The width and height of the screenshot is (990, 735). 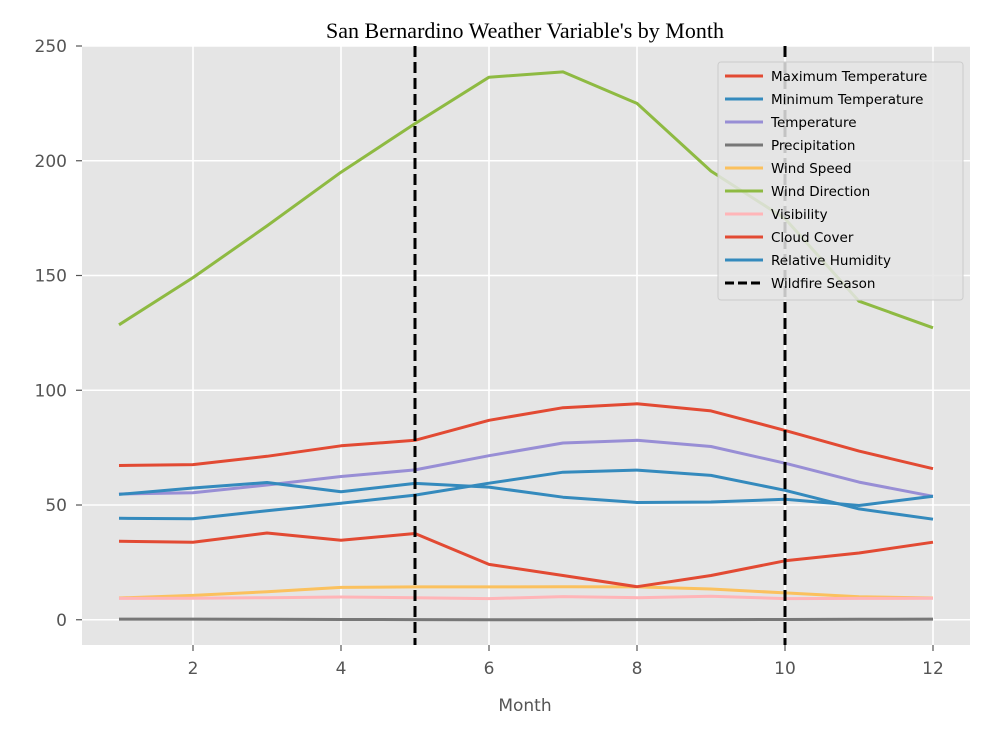 What do you see at coordinates (847, 100) in the screenshot?
I see `legend-label: Minimum Temperature` at bounding box center [847, 100].